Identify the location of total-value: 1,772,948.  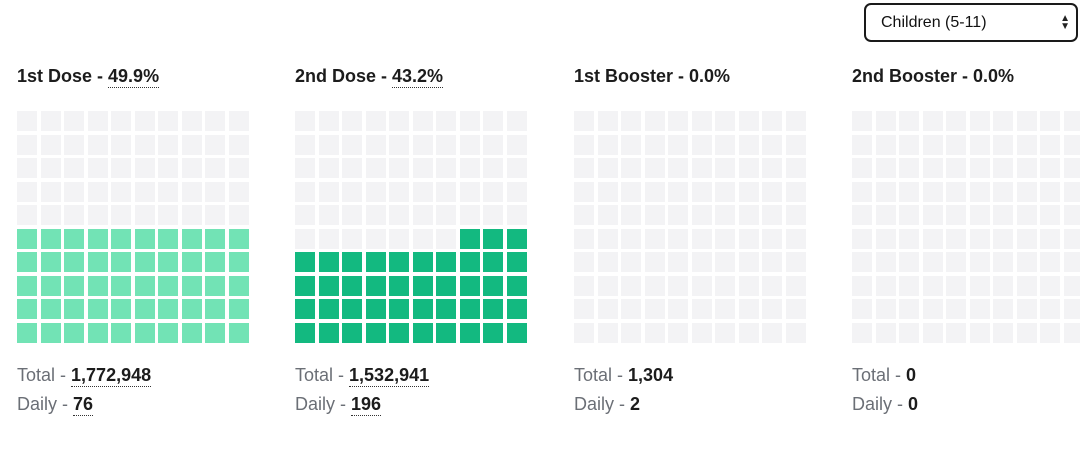
(111, 376).